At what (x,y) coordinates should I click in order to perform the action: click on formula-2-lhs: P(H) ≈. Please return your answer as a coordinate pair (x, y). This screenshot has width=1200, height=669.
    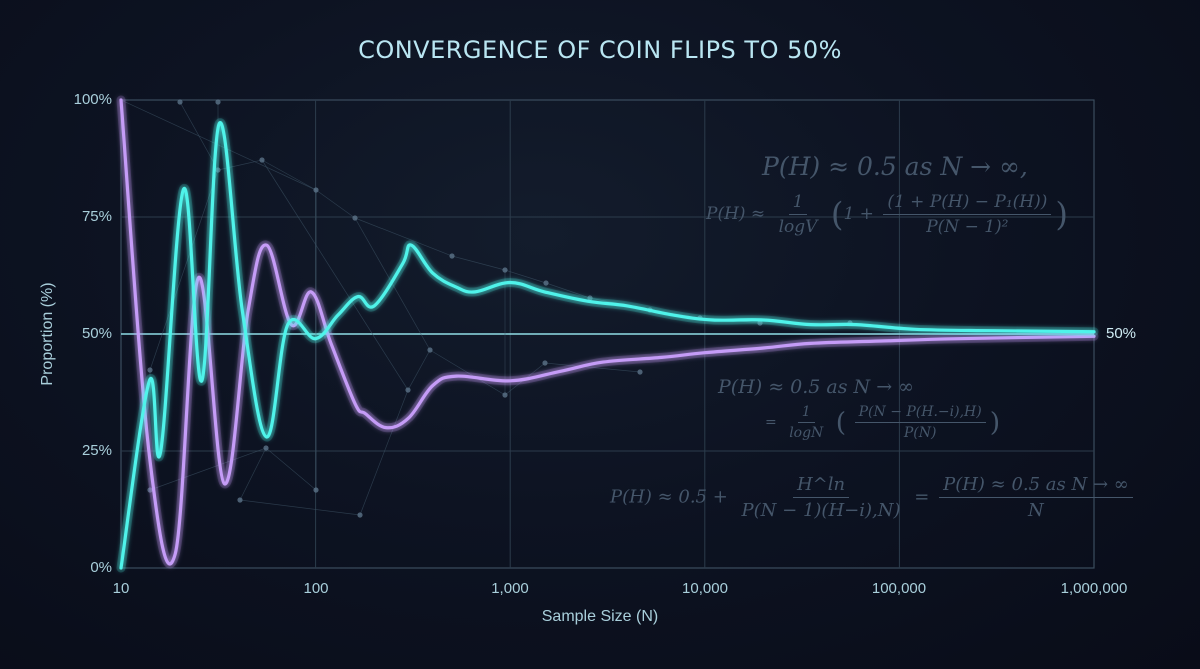
    Looking at the image, I should click on (736, 214).